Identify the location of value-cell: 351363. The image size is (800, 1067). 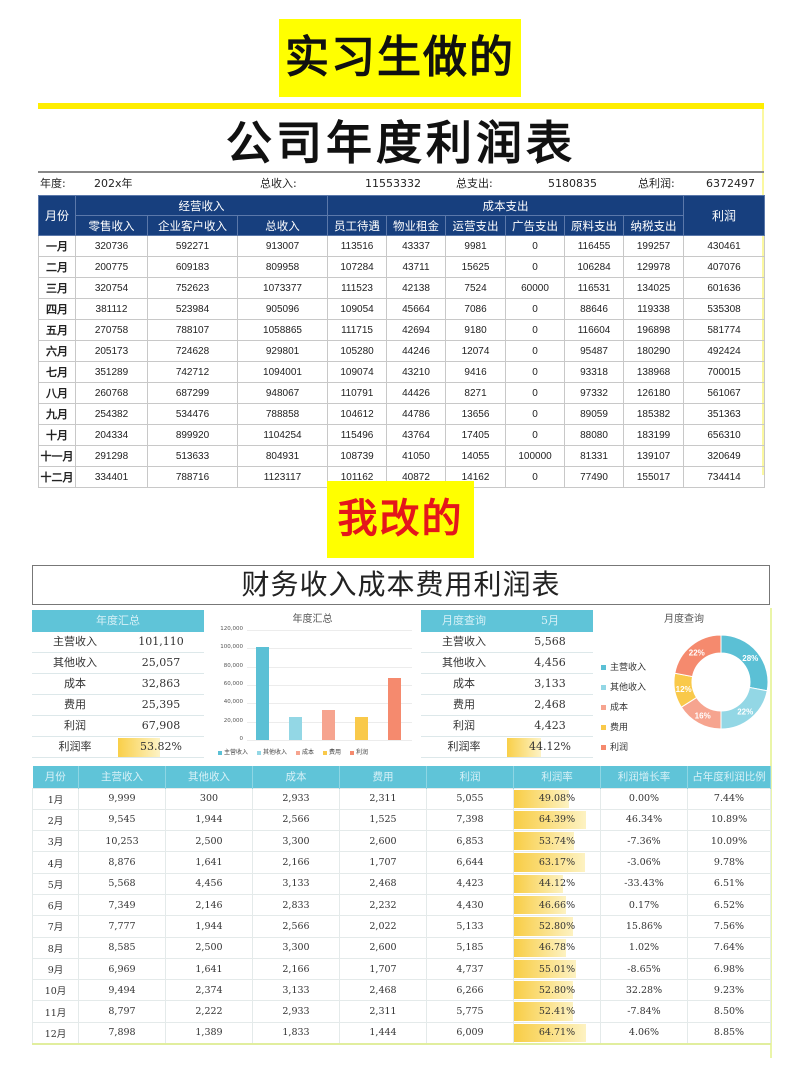
(724, 414).